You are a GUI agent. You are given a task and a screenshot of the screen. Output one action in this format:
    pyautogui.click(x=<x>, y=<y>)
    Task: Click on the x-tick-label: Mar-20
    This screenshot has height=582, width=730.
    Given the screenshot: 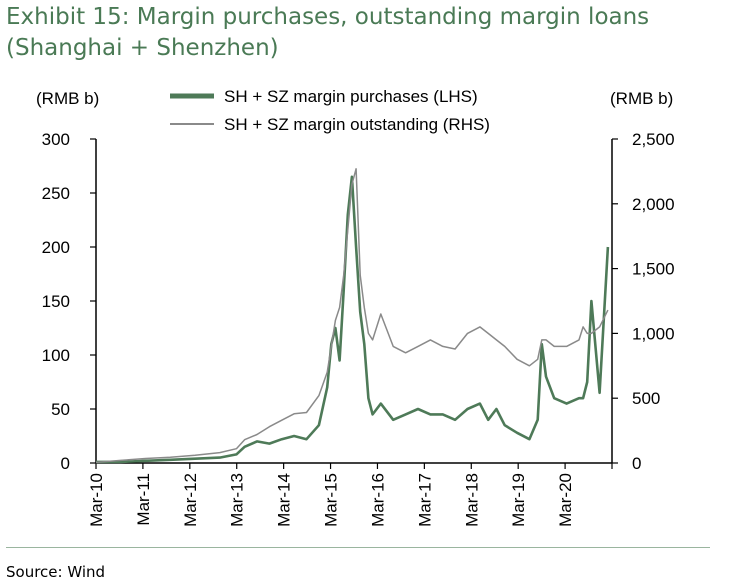 What is the action you would take?
    pyautogui.click(x=565, y=500)
    